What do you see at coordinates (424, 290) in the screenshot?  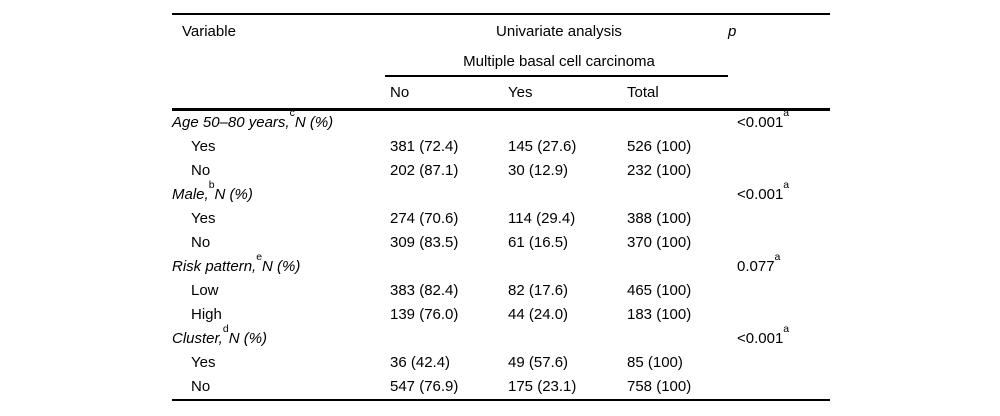 I see `cell-no: 383 (82.4)` at bounding box center [424, 290].